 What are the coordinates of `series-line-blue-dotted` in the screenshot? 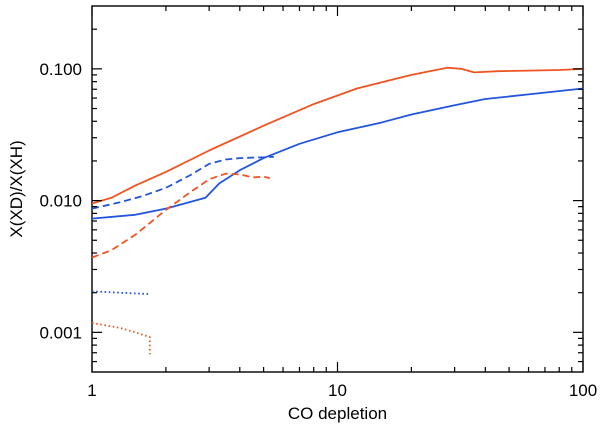 It's located at (120, 292).